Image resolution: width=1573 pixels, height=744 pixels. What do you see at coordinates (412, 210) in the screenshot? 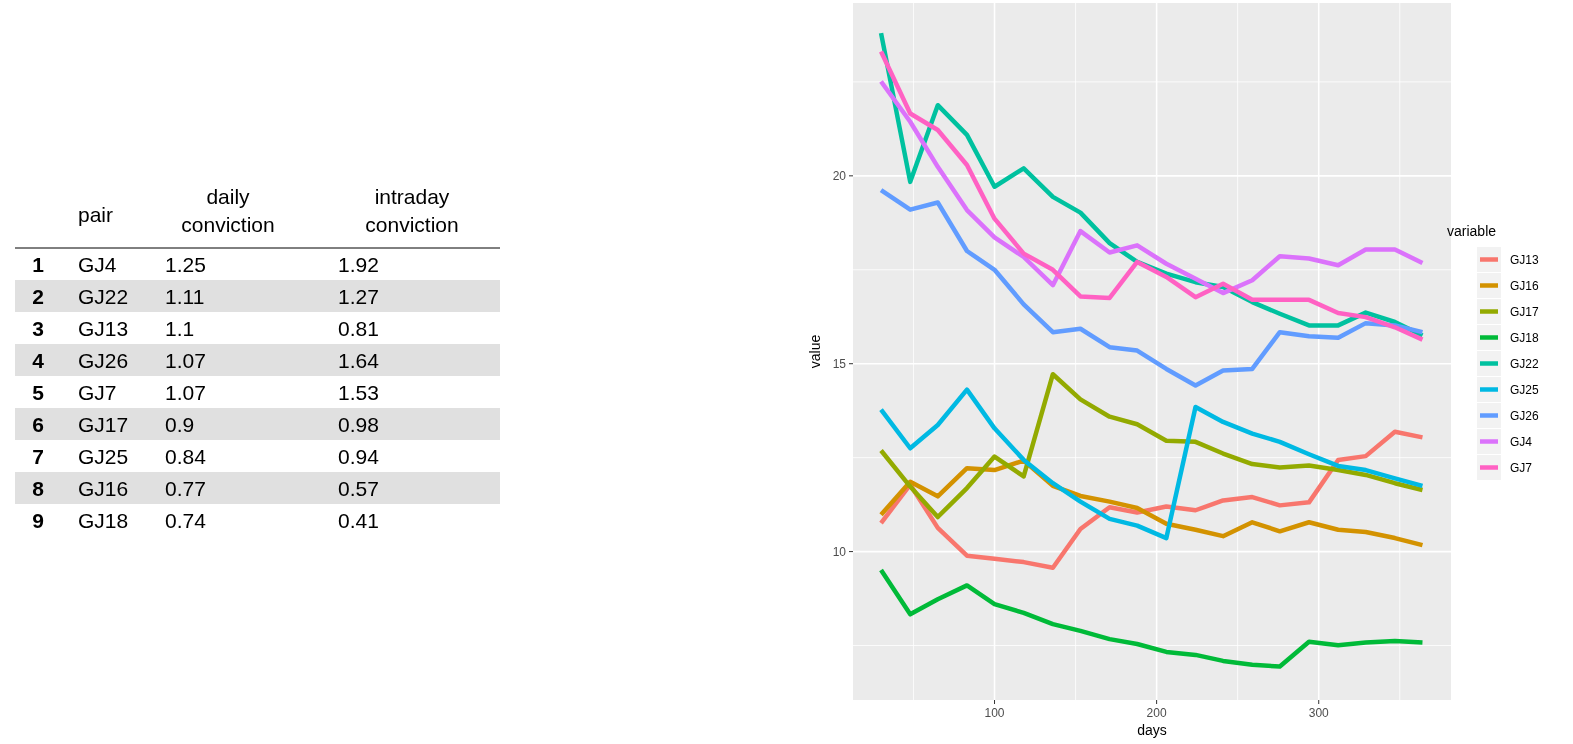
I see `text: intraday conviction` at bounding box center [412, 210].